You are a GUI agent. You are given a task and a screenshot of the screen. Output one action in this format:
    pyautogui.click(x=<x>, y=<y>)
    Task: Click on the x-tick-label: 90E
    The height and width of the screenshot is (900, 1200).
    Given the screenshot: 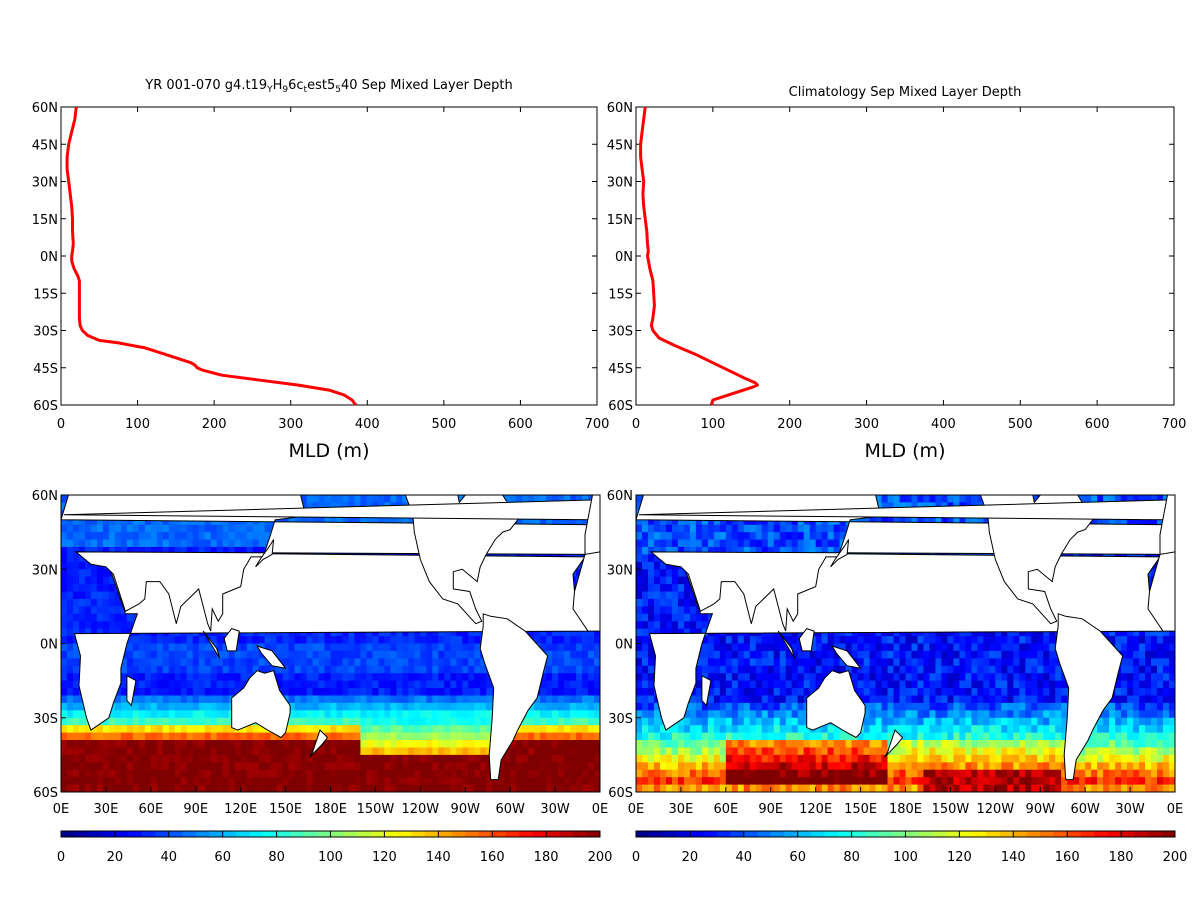 What is the action you would take?
    pyautogui.click(x=195, y=809)
    